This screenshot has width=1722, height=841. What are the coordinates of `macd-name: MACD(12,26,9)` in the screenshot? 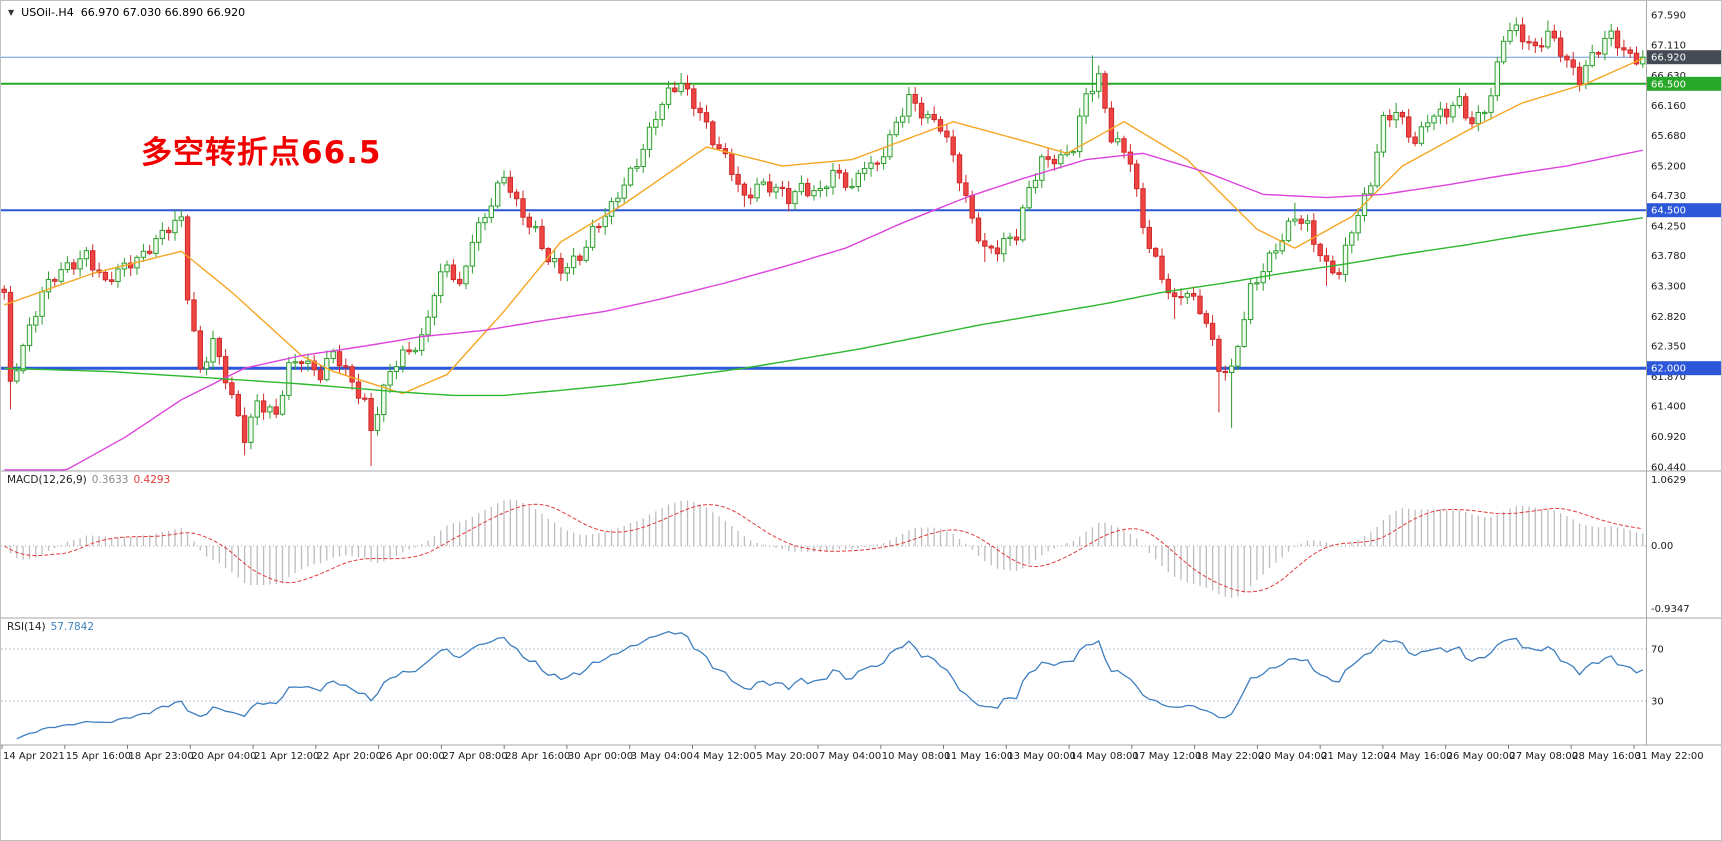 It's located at (47, 480).